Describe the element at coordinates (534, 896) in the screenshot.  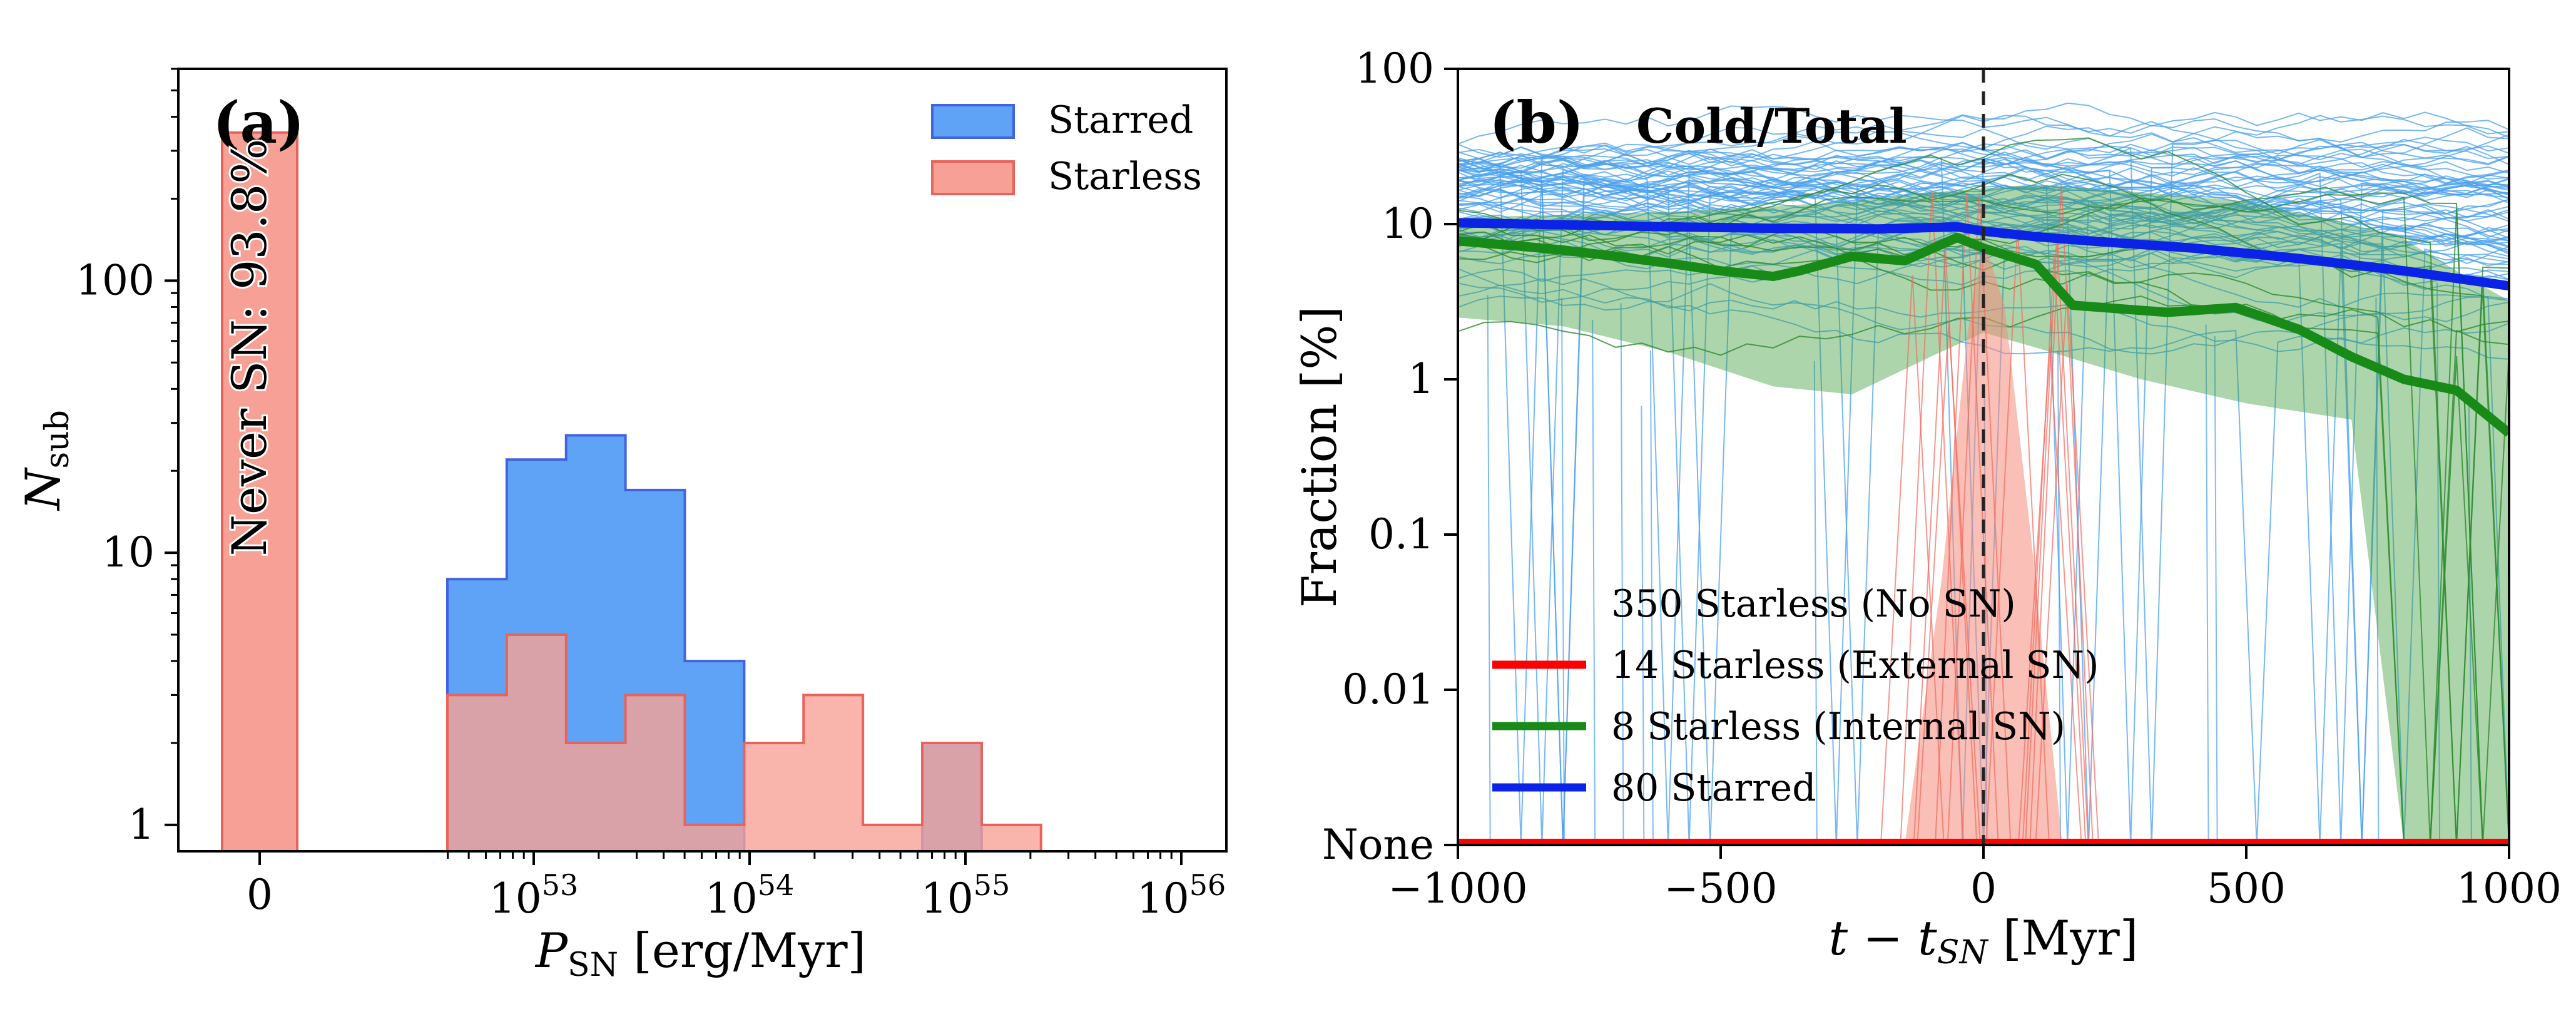
I see `a-xtick-label: 1053` at that location.